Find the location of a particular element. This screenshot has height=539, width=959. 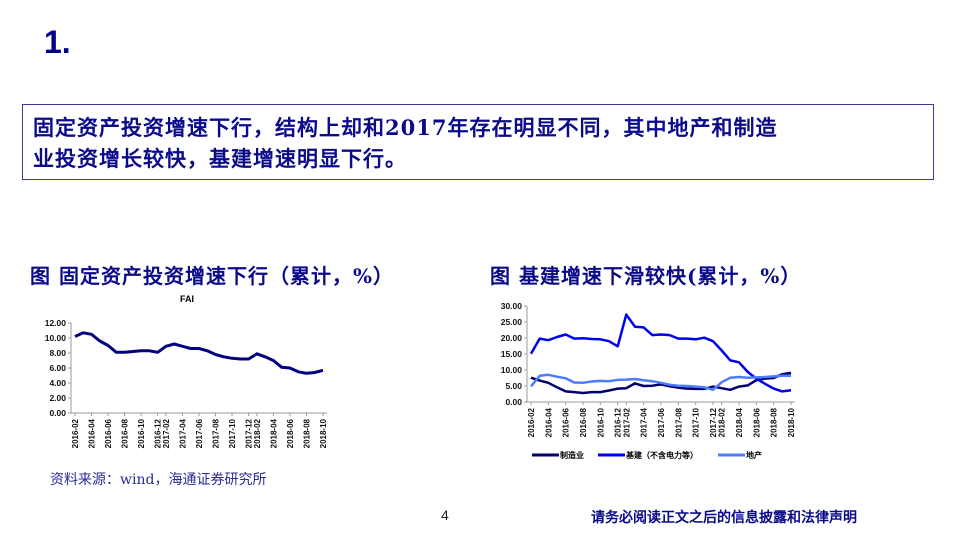

y-tick-label: 20.00 is located at coordinates (512, 338).